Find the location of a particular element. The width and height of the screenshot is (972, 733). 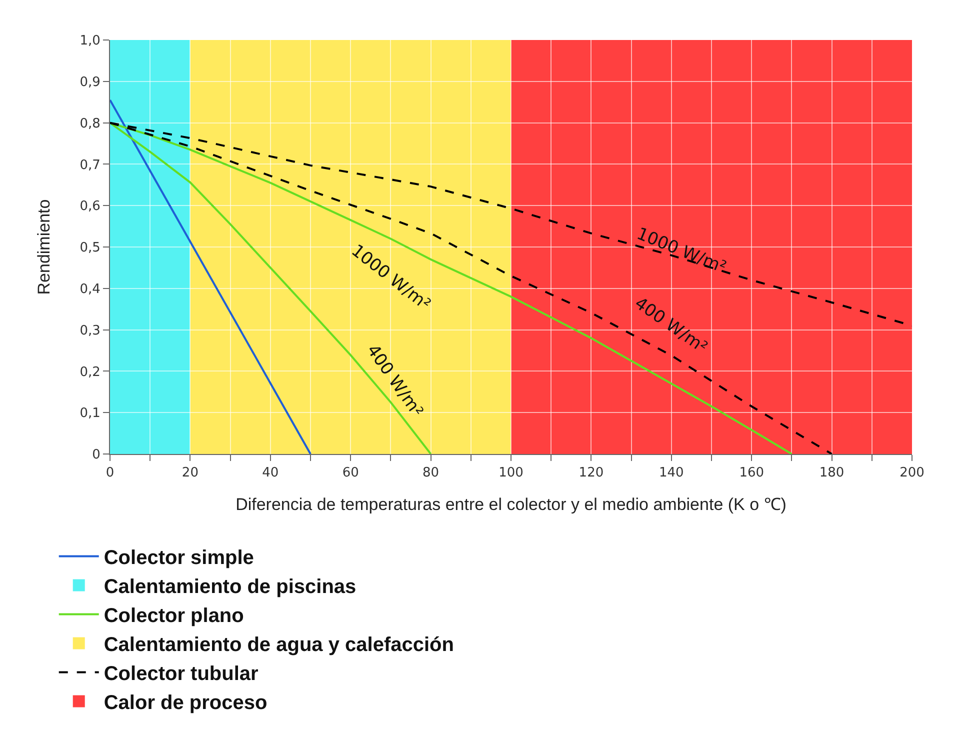

x-tick-label: 0 is located at coordinates (110, 473).